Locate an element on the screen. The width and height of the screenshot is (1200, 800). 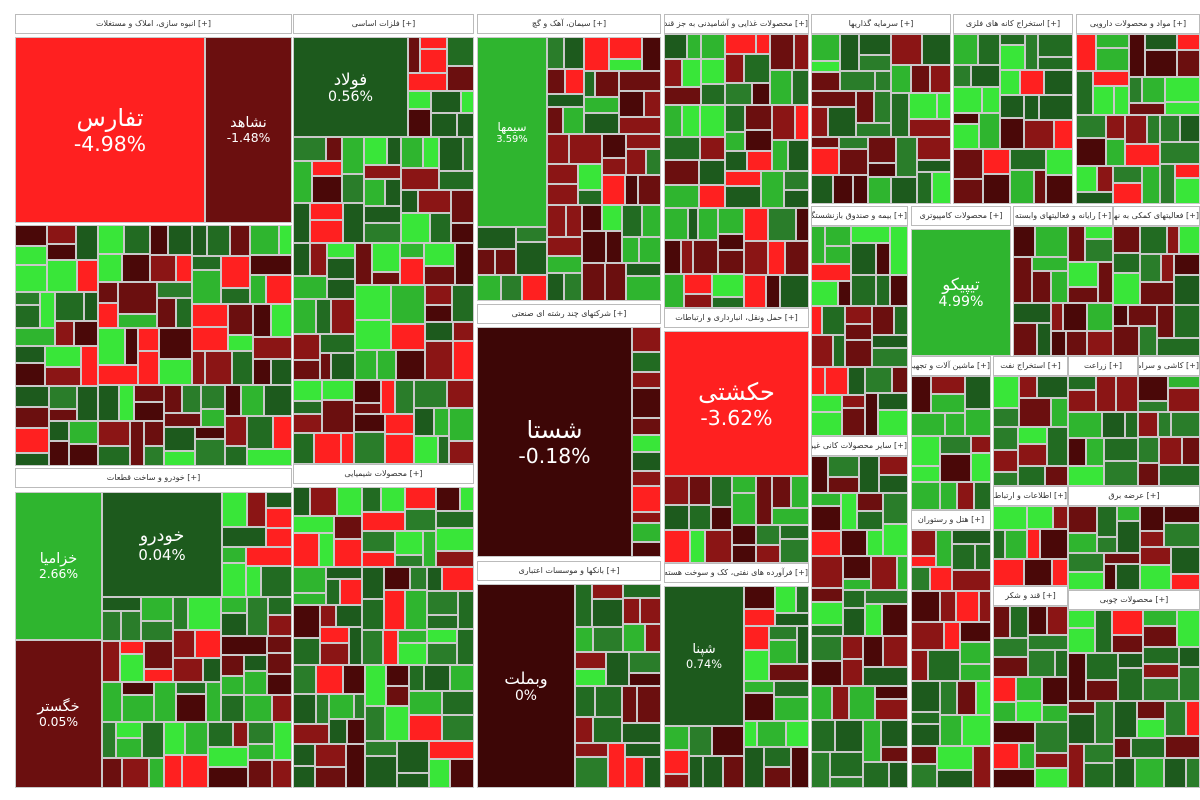
stock-tile: شستا -0.18% is located at coordinates (554, 442).